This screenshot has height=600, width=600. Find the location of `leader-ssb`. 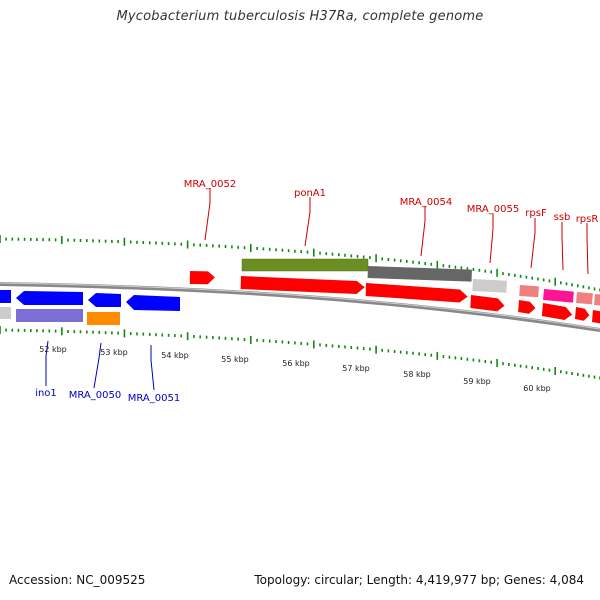

leader-ssb is located at coordinates (562, 246).